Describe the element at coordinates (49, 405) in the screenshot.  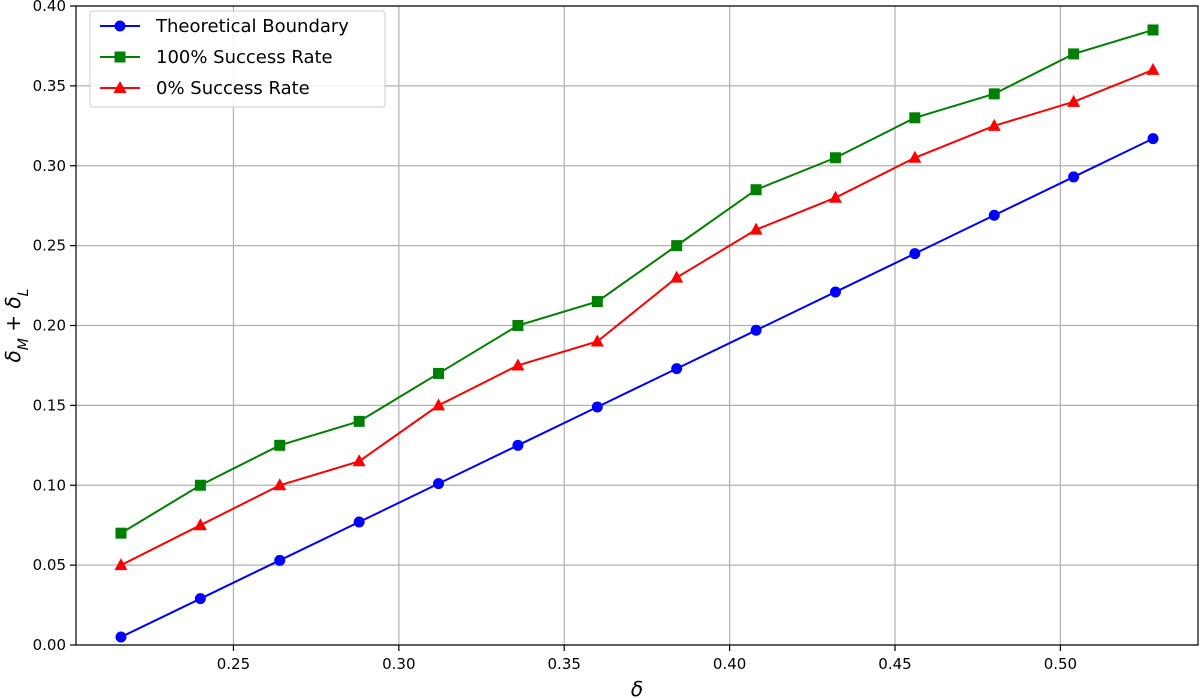
I see `y-tick-label: 0.15` at that location.